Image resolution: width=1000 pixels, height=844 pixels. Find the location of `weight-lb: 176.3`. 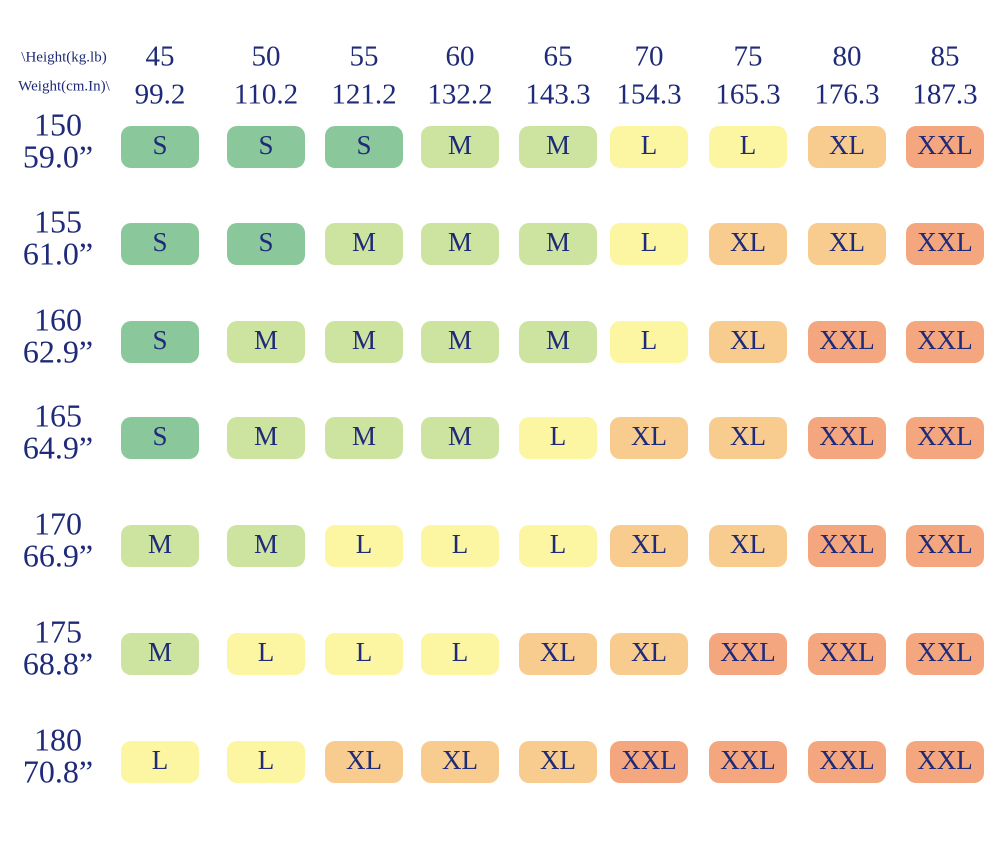

weight-lb: 176.3 is located at coordinates (846, 95).